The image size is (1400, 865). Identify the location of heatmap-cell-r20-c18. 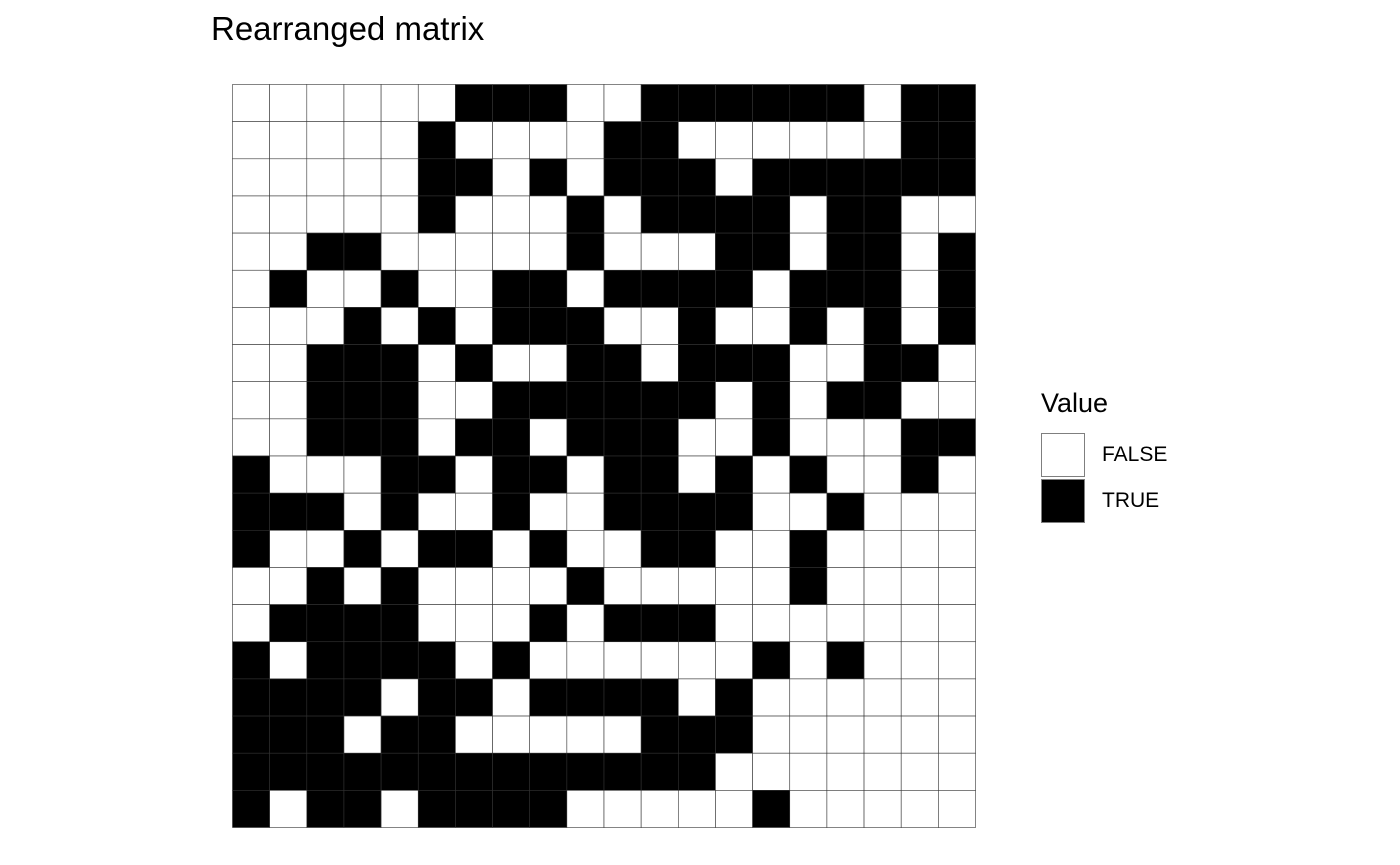
(882, 809).